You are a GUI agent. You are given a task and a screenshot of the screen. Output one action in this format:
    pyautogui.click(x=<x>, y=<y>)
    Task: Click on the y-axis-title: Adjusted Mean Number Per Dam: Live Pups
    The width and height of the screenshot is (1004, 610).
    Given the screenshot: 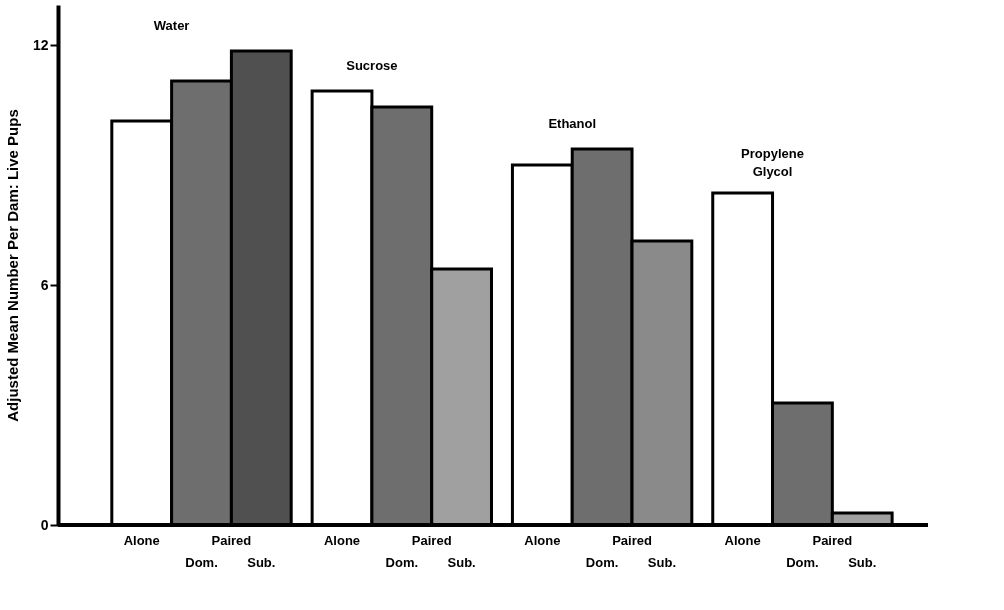 What is the action you would take?
    pyautogui.click(x=12, y=265)
    